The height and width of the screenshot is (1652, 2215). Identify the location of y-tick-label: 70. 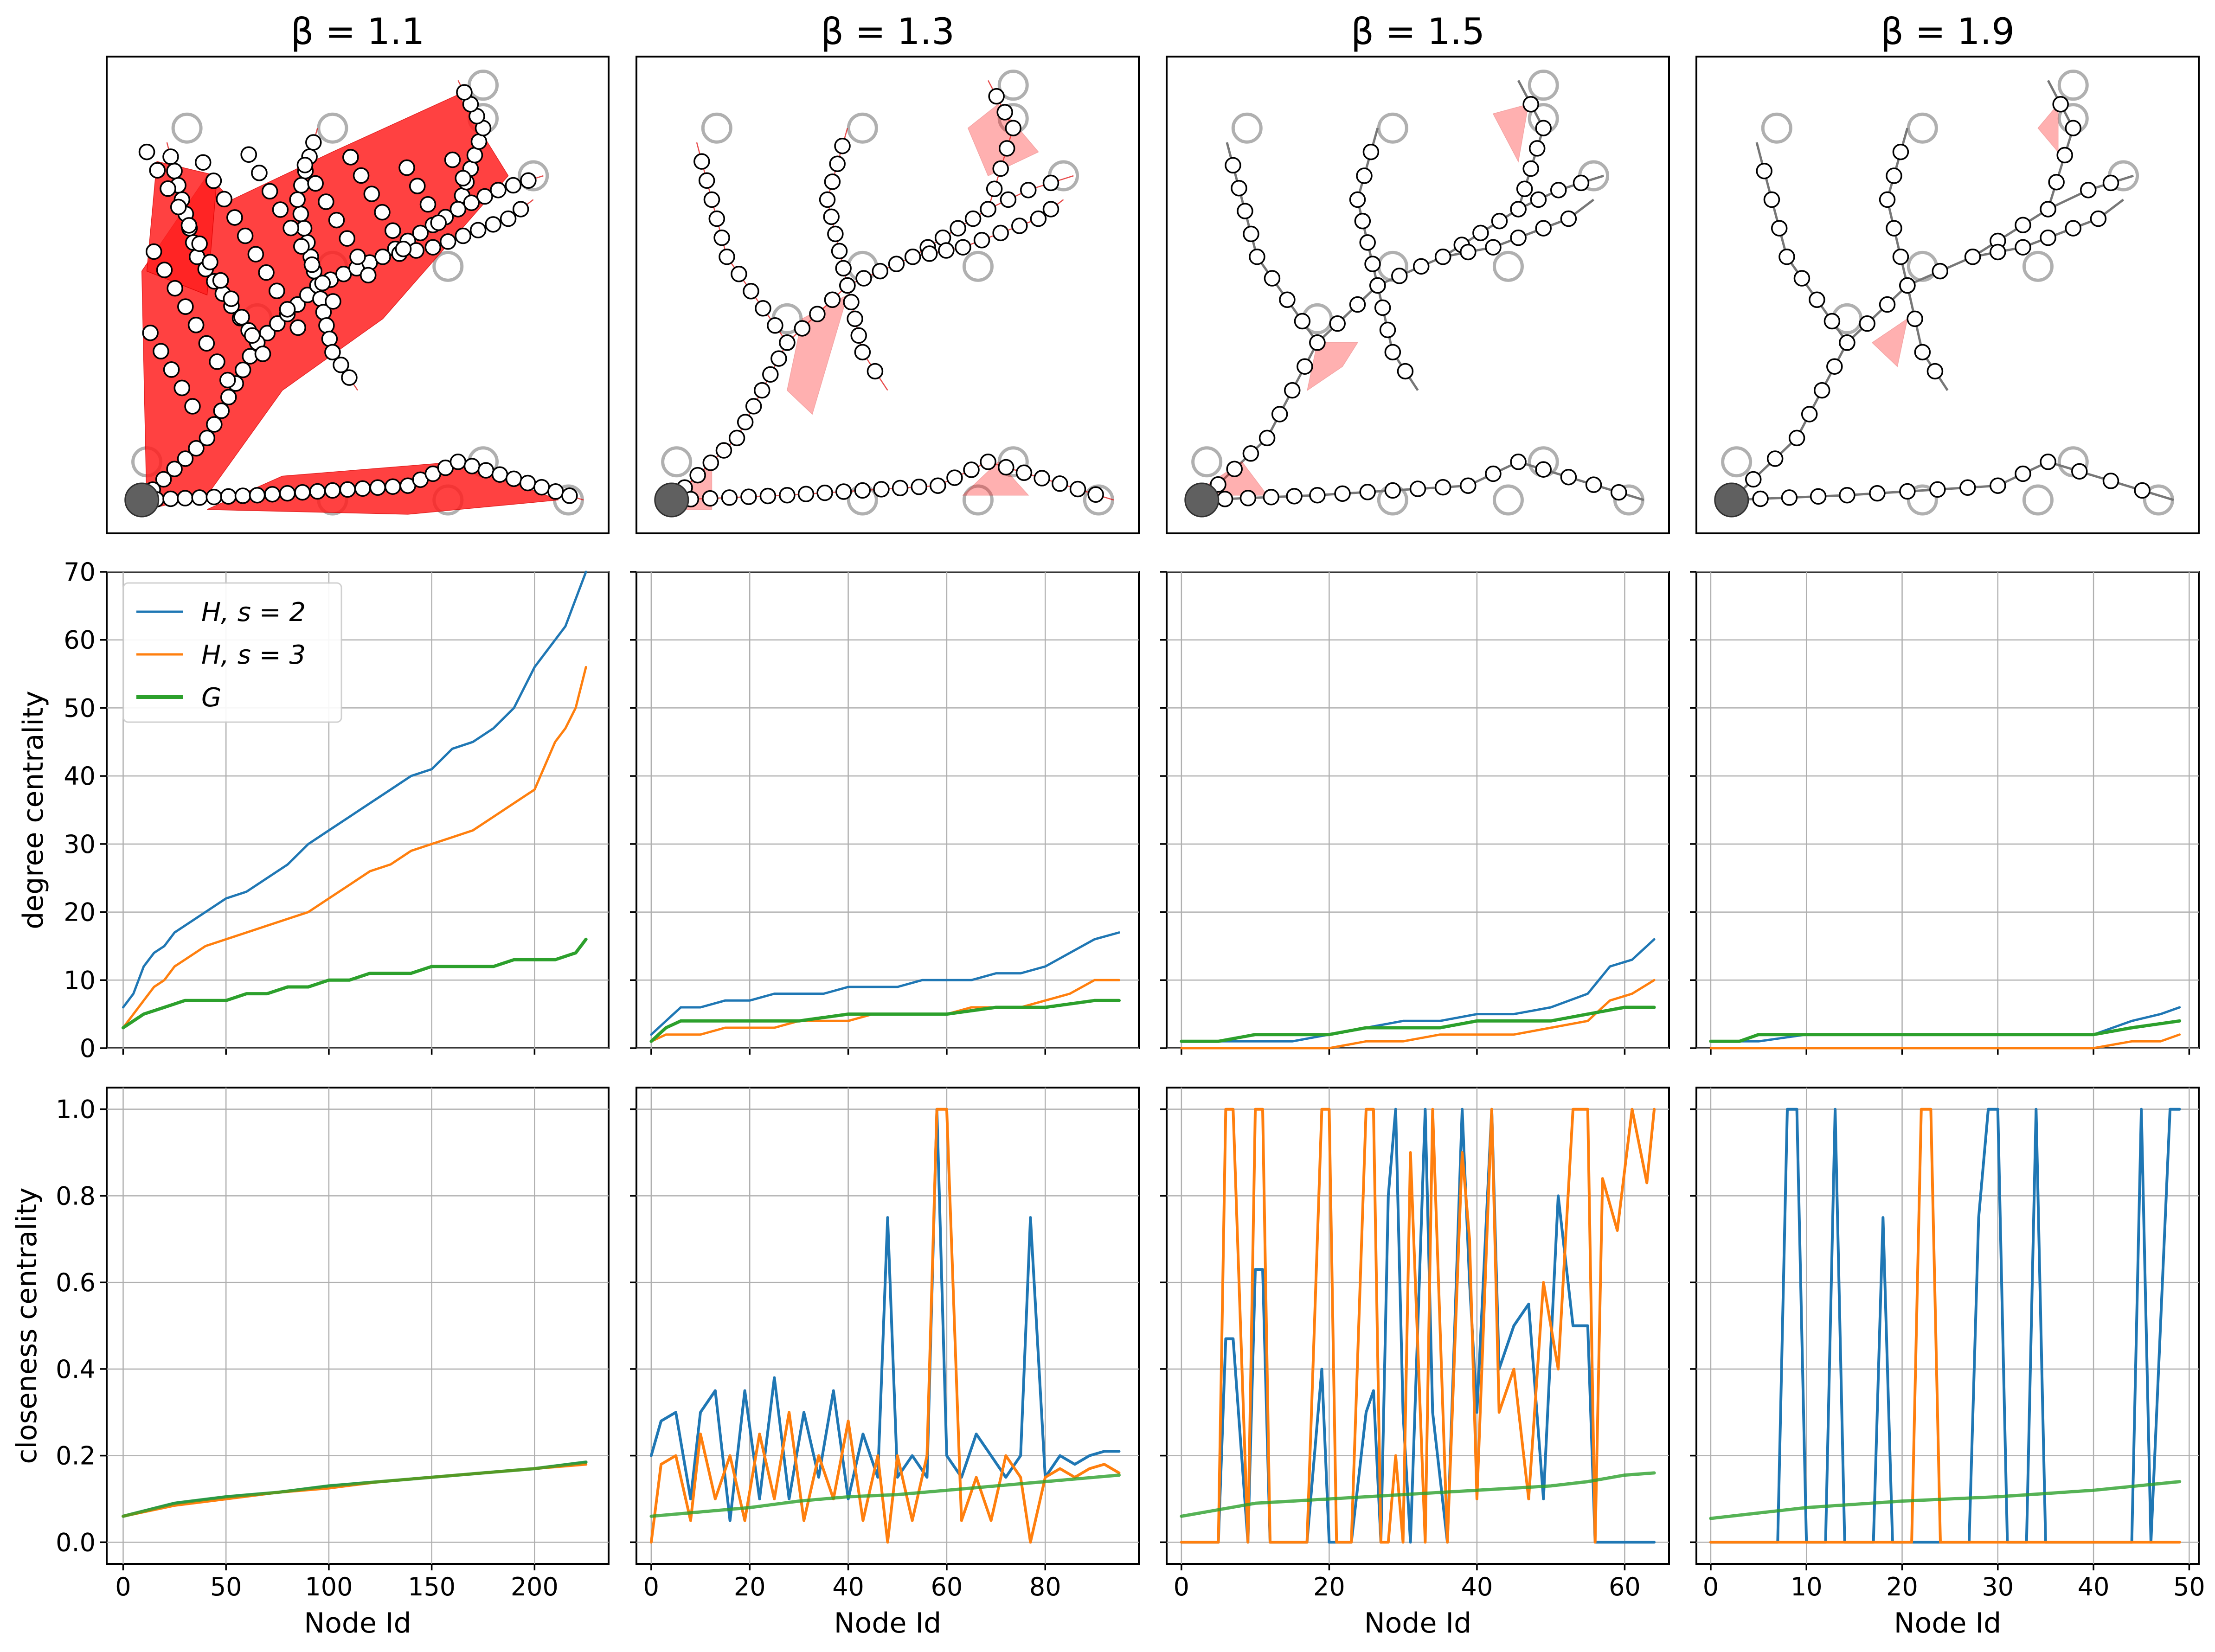
(80, 572).